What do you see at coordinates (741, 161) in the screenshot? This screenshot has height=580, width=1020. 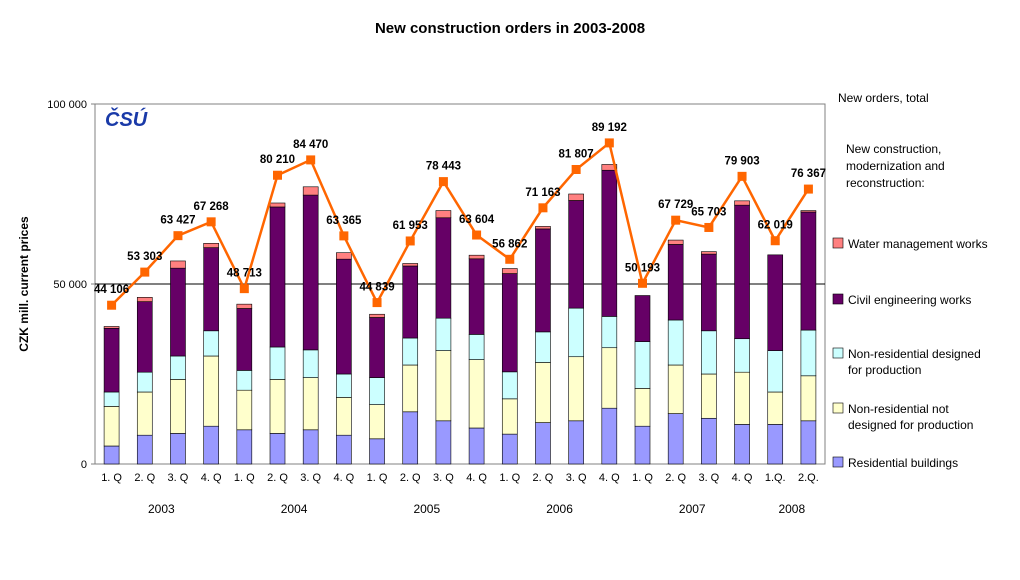 I see `total-orders-data-label: 79 903` at bounding box center [741, 161].